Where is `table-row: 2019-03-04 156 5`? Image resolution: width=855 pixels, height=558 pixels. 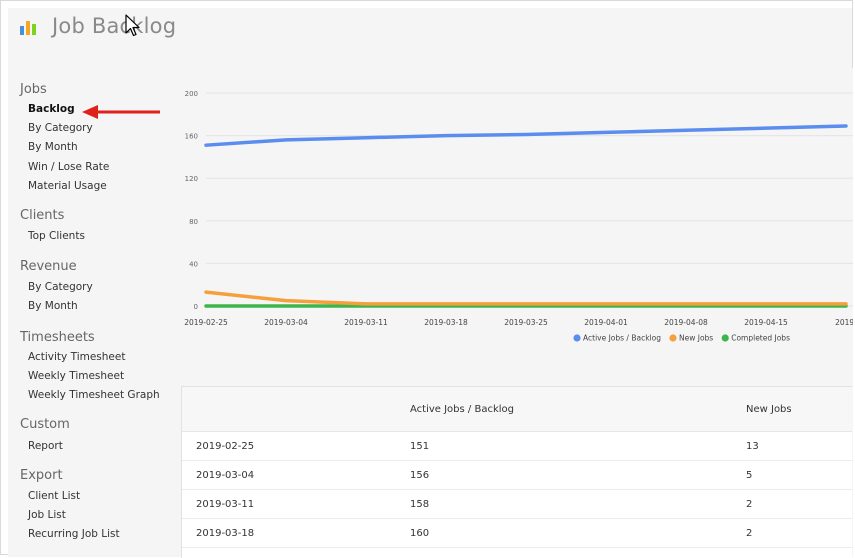
table-row: 2019-03-04 156 5 is located at coordinates (517, 475).